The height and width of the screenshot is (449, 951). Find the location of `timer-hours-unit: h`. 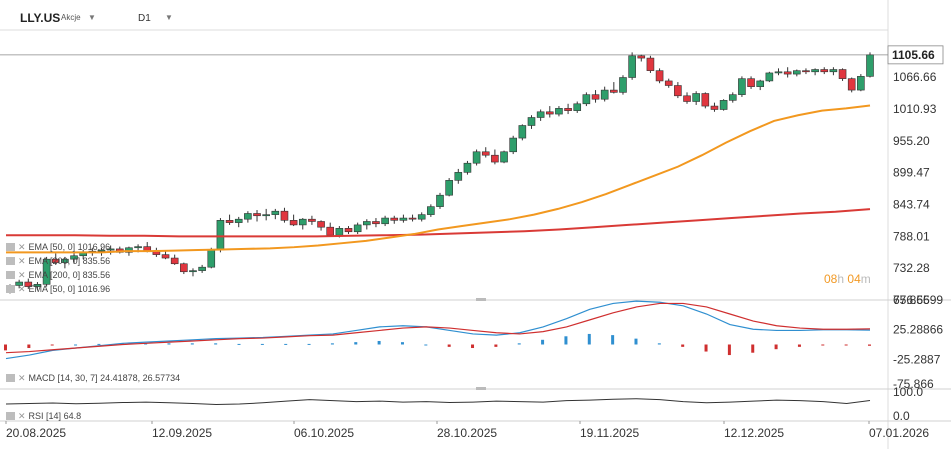

timer-hours-unit: h is located at coordinates (841, 279).